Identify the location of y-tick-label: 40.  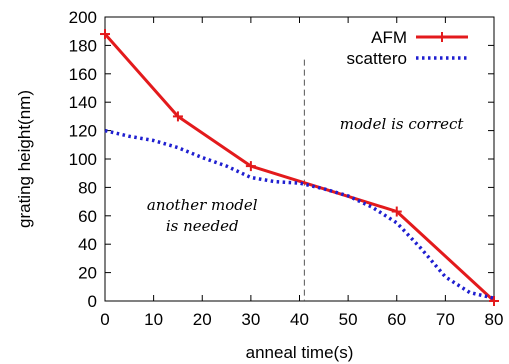
(87, 244).